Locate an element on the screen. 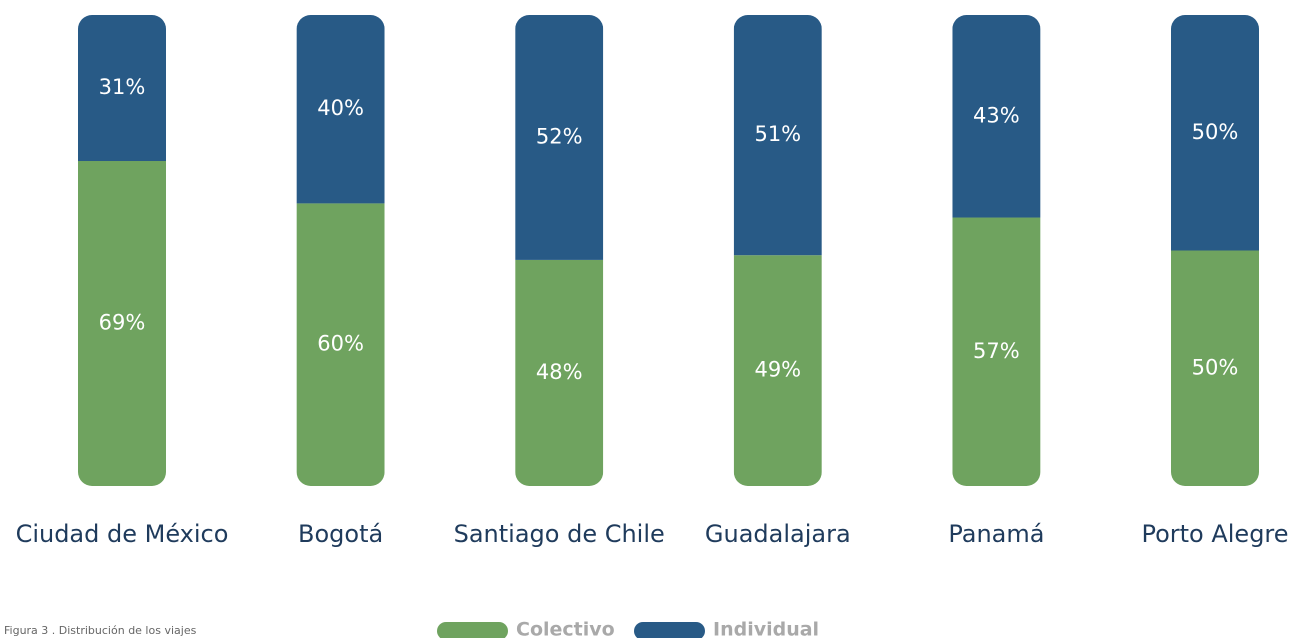  value-label: 40% is located at coordinates (340, 108).